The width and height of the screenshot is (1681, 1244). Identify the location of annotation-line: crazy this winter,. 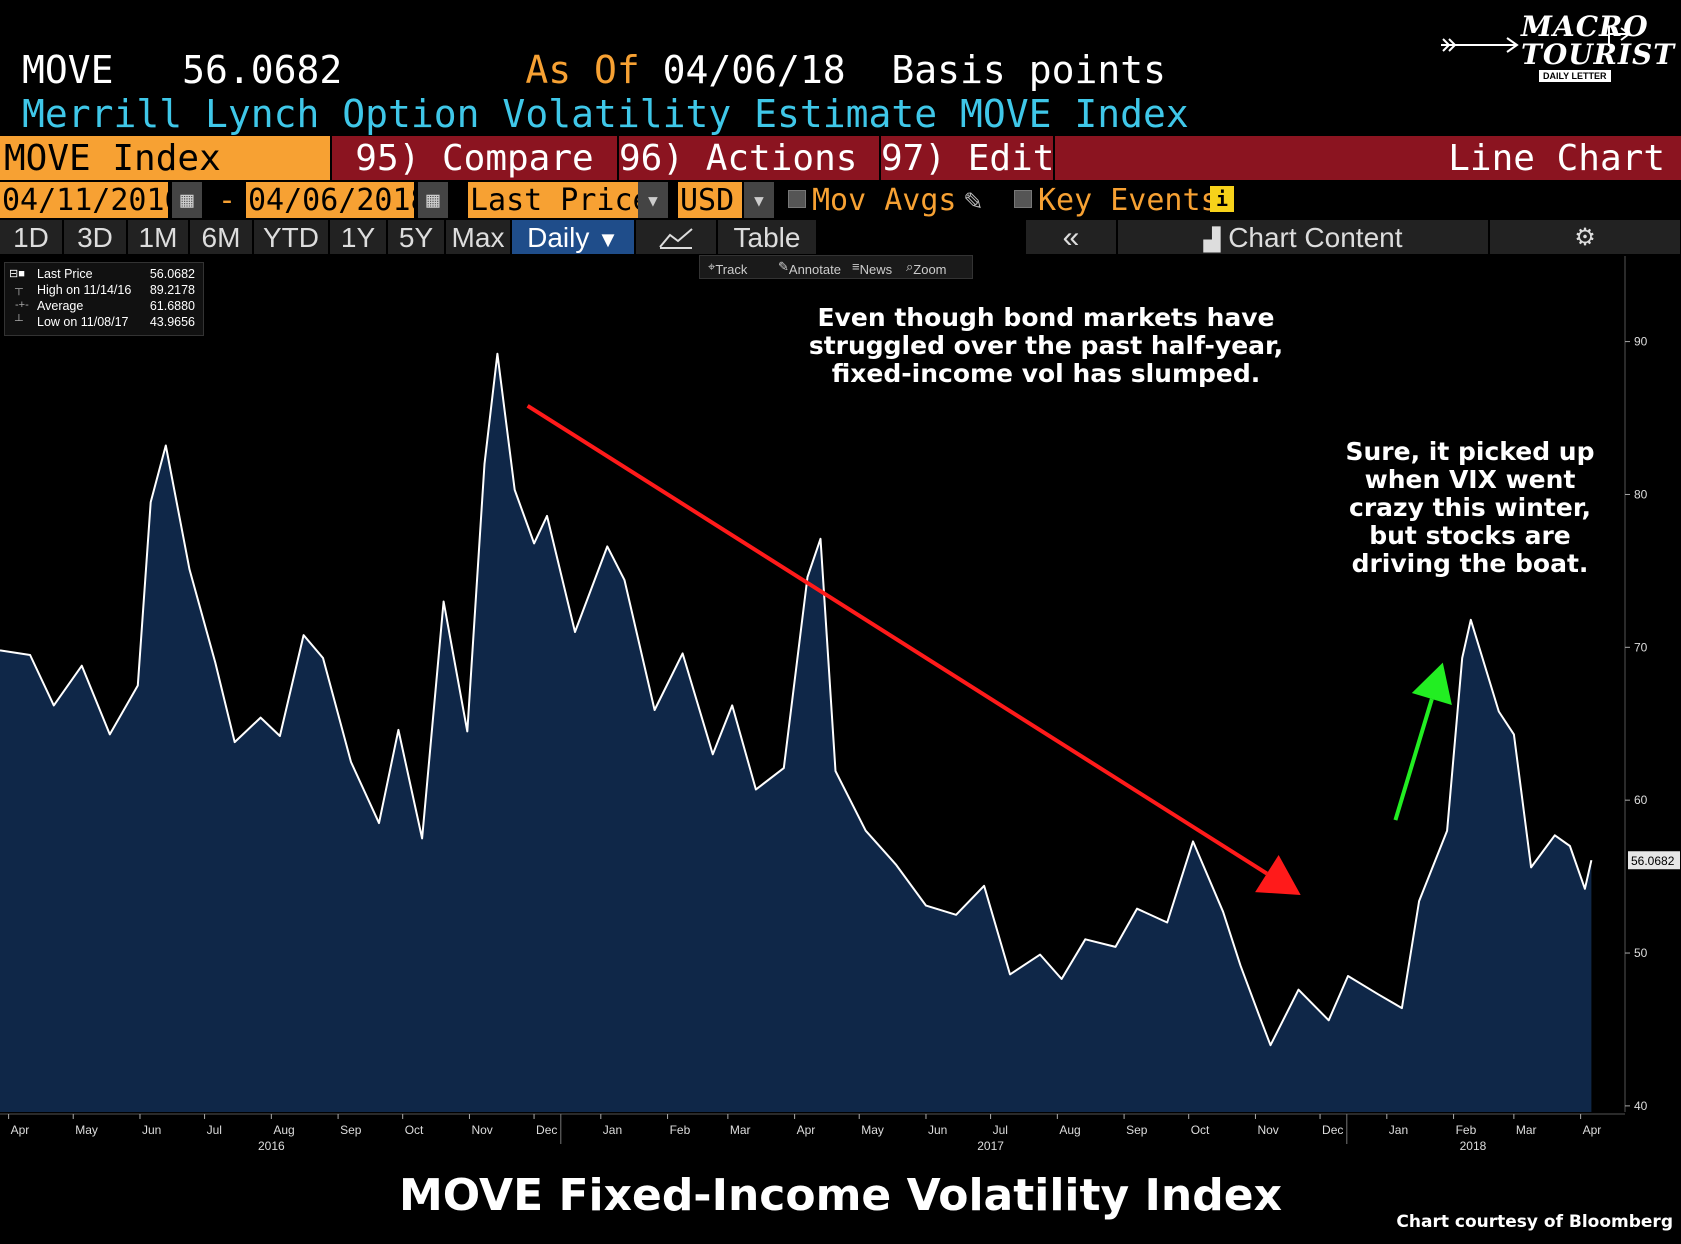
(1470, 507).